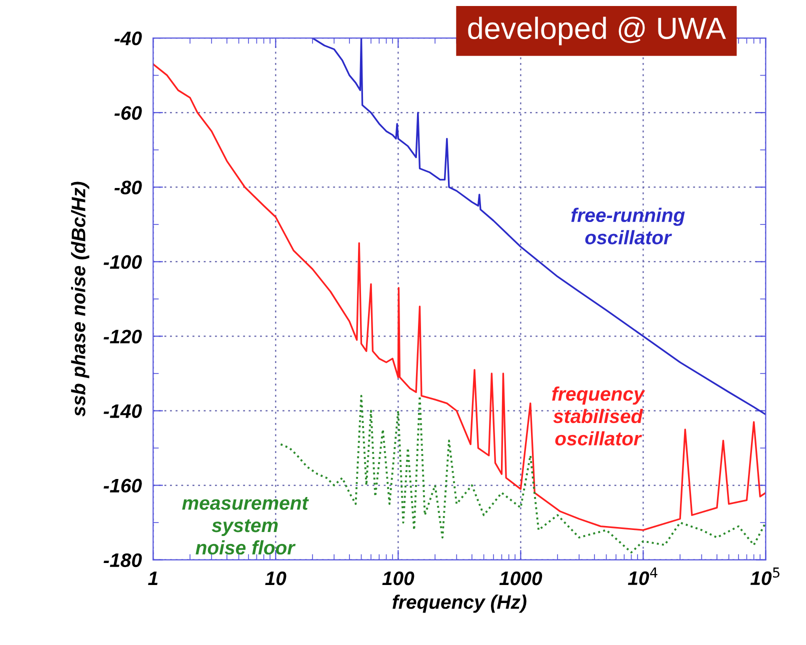 The width and height of the screenshot is (806, 645). What do you see at coordinates (123, 262) in the screenshot?
I see `y-tick-label: -100` at bounding box center [123, 262].